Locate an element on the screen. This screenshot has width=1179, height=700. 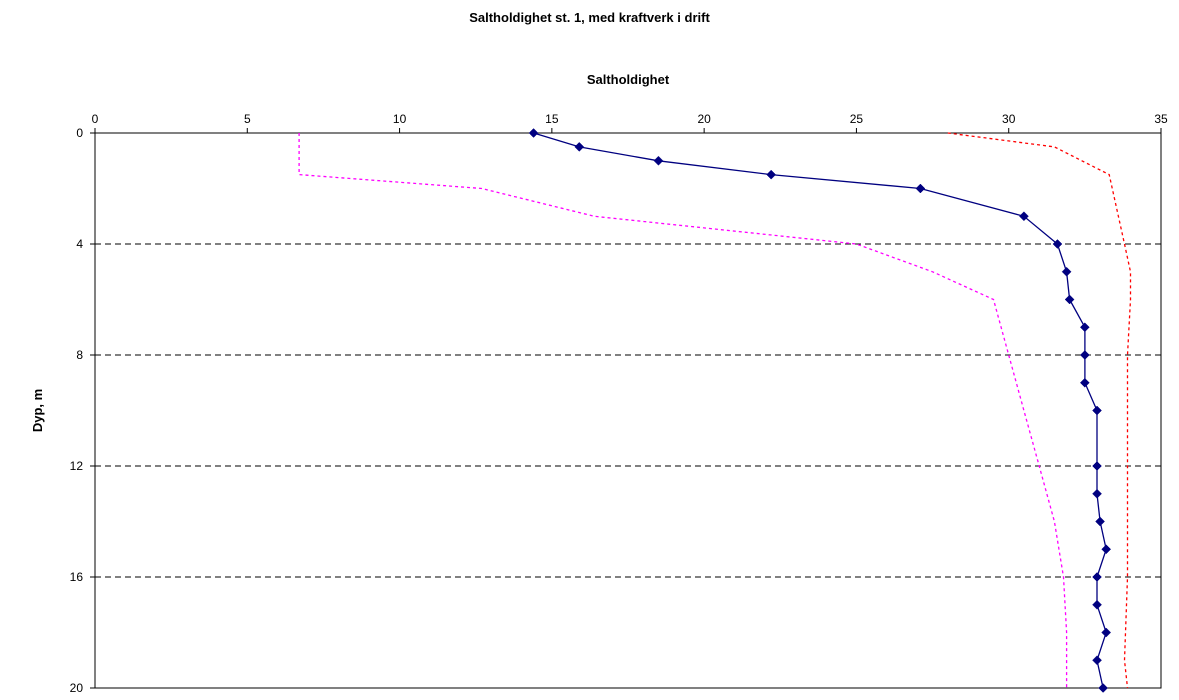
x-tick-label: 15 is located at coordinates (552, 119).